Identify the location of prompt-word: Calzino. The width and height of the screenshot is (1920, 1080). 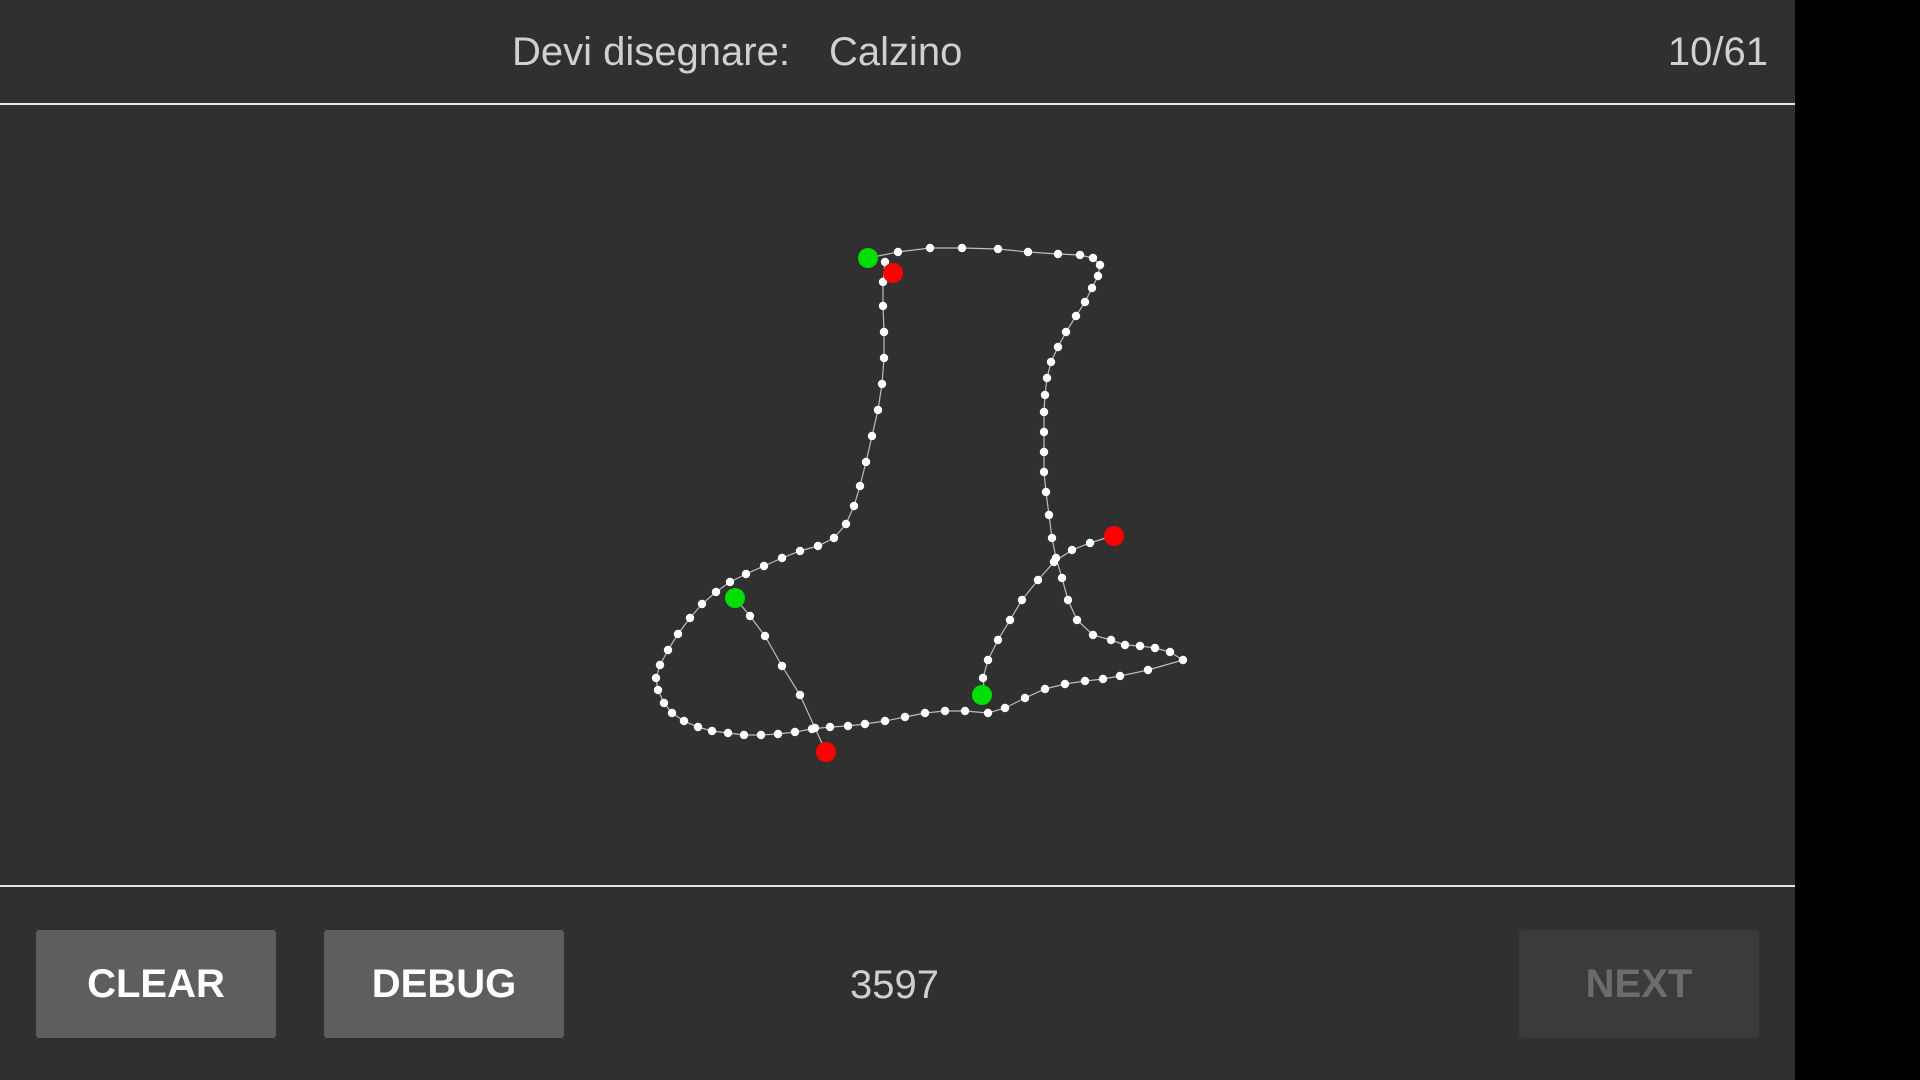
(896, 52).